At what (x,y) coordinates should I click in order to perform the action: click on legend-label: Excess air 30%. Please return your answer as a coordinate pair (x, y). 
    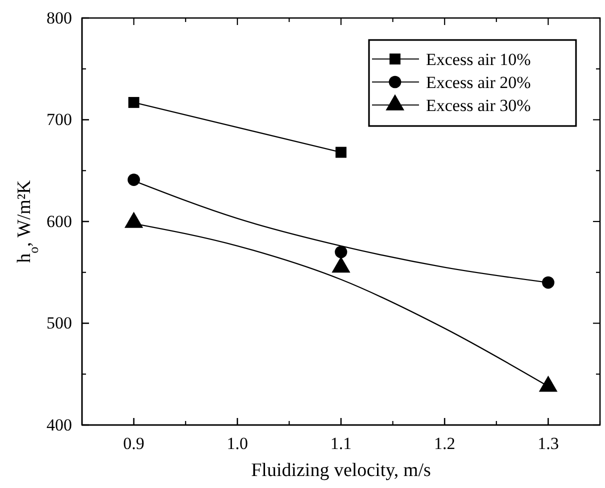
    Looking at the image, I should click on (478, 105).